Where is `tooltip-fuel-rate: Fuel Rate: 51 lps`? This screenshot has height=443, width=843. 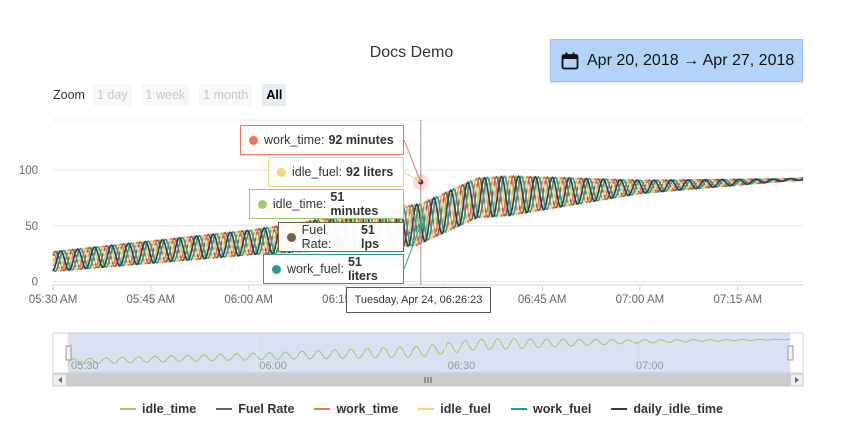
tooltip-fuel-rate: Fuel Rate: 51 lps is located at coordinates (341, 237).